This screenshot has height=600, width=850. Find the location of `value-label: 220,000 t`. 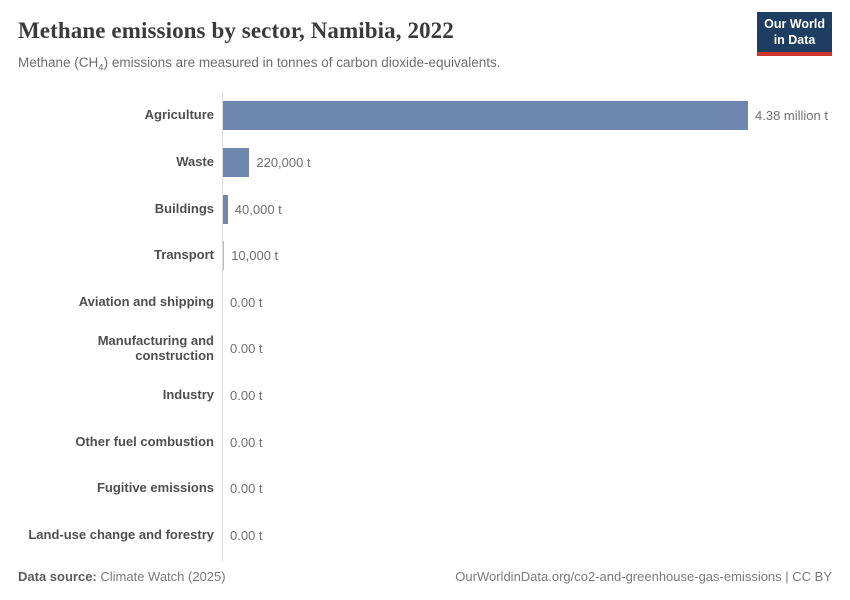

value-label: 220,000 t is located at coordinates (283, 163).